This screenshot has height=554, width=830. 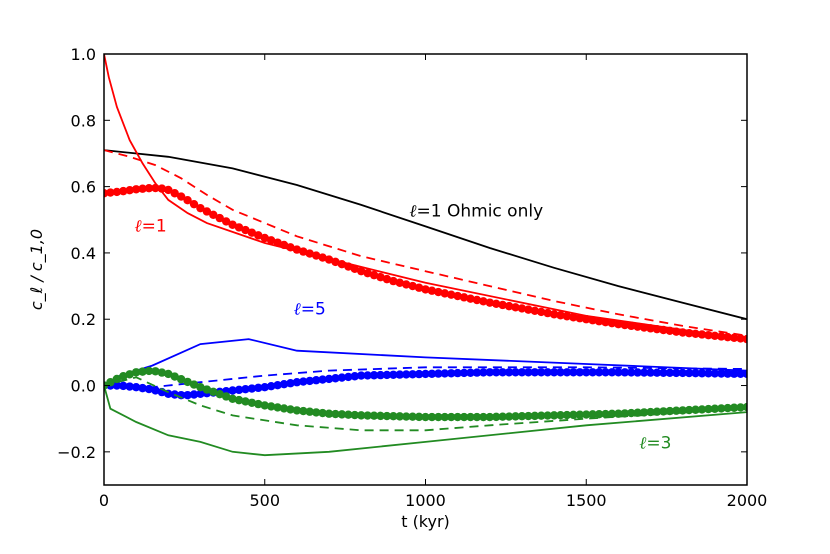 What do you see at coordinates (425, 500) in the screenshot?
I see `x-tick-label: 1000` at bounding box center [425, 500].